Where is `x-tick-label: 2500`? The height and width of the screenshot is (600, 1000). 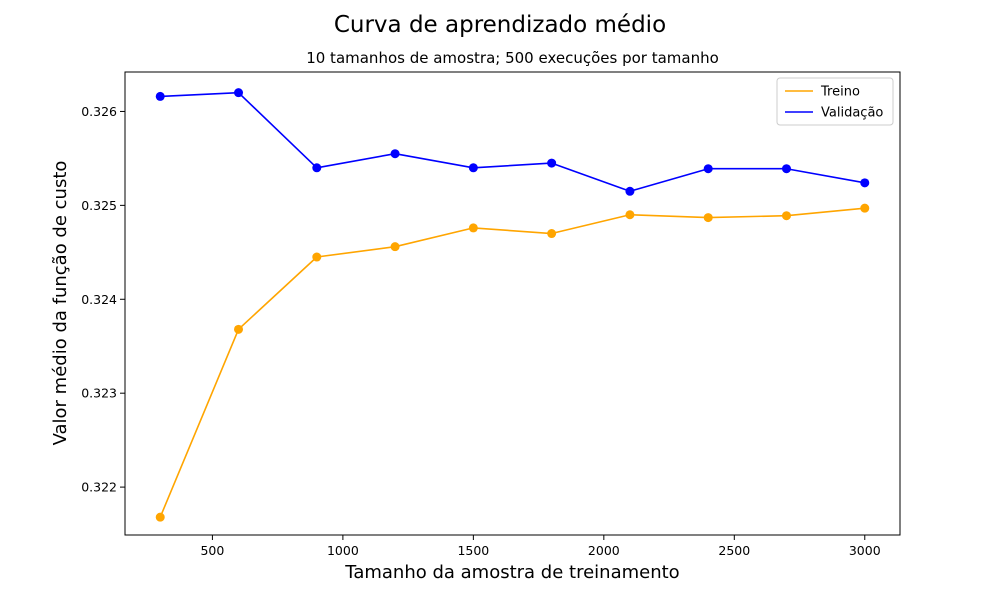
x-tick-label: 2500 is located at coordinates (734, 550).